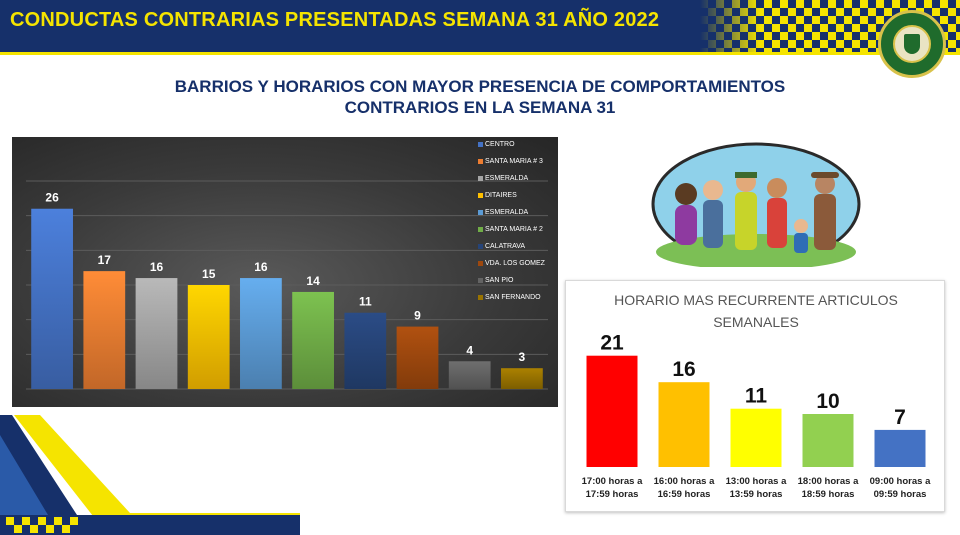 This screenshot has width=960, height=535. I want to click on legend-item: SANTA MARIA # 3, so click(510, 164).